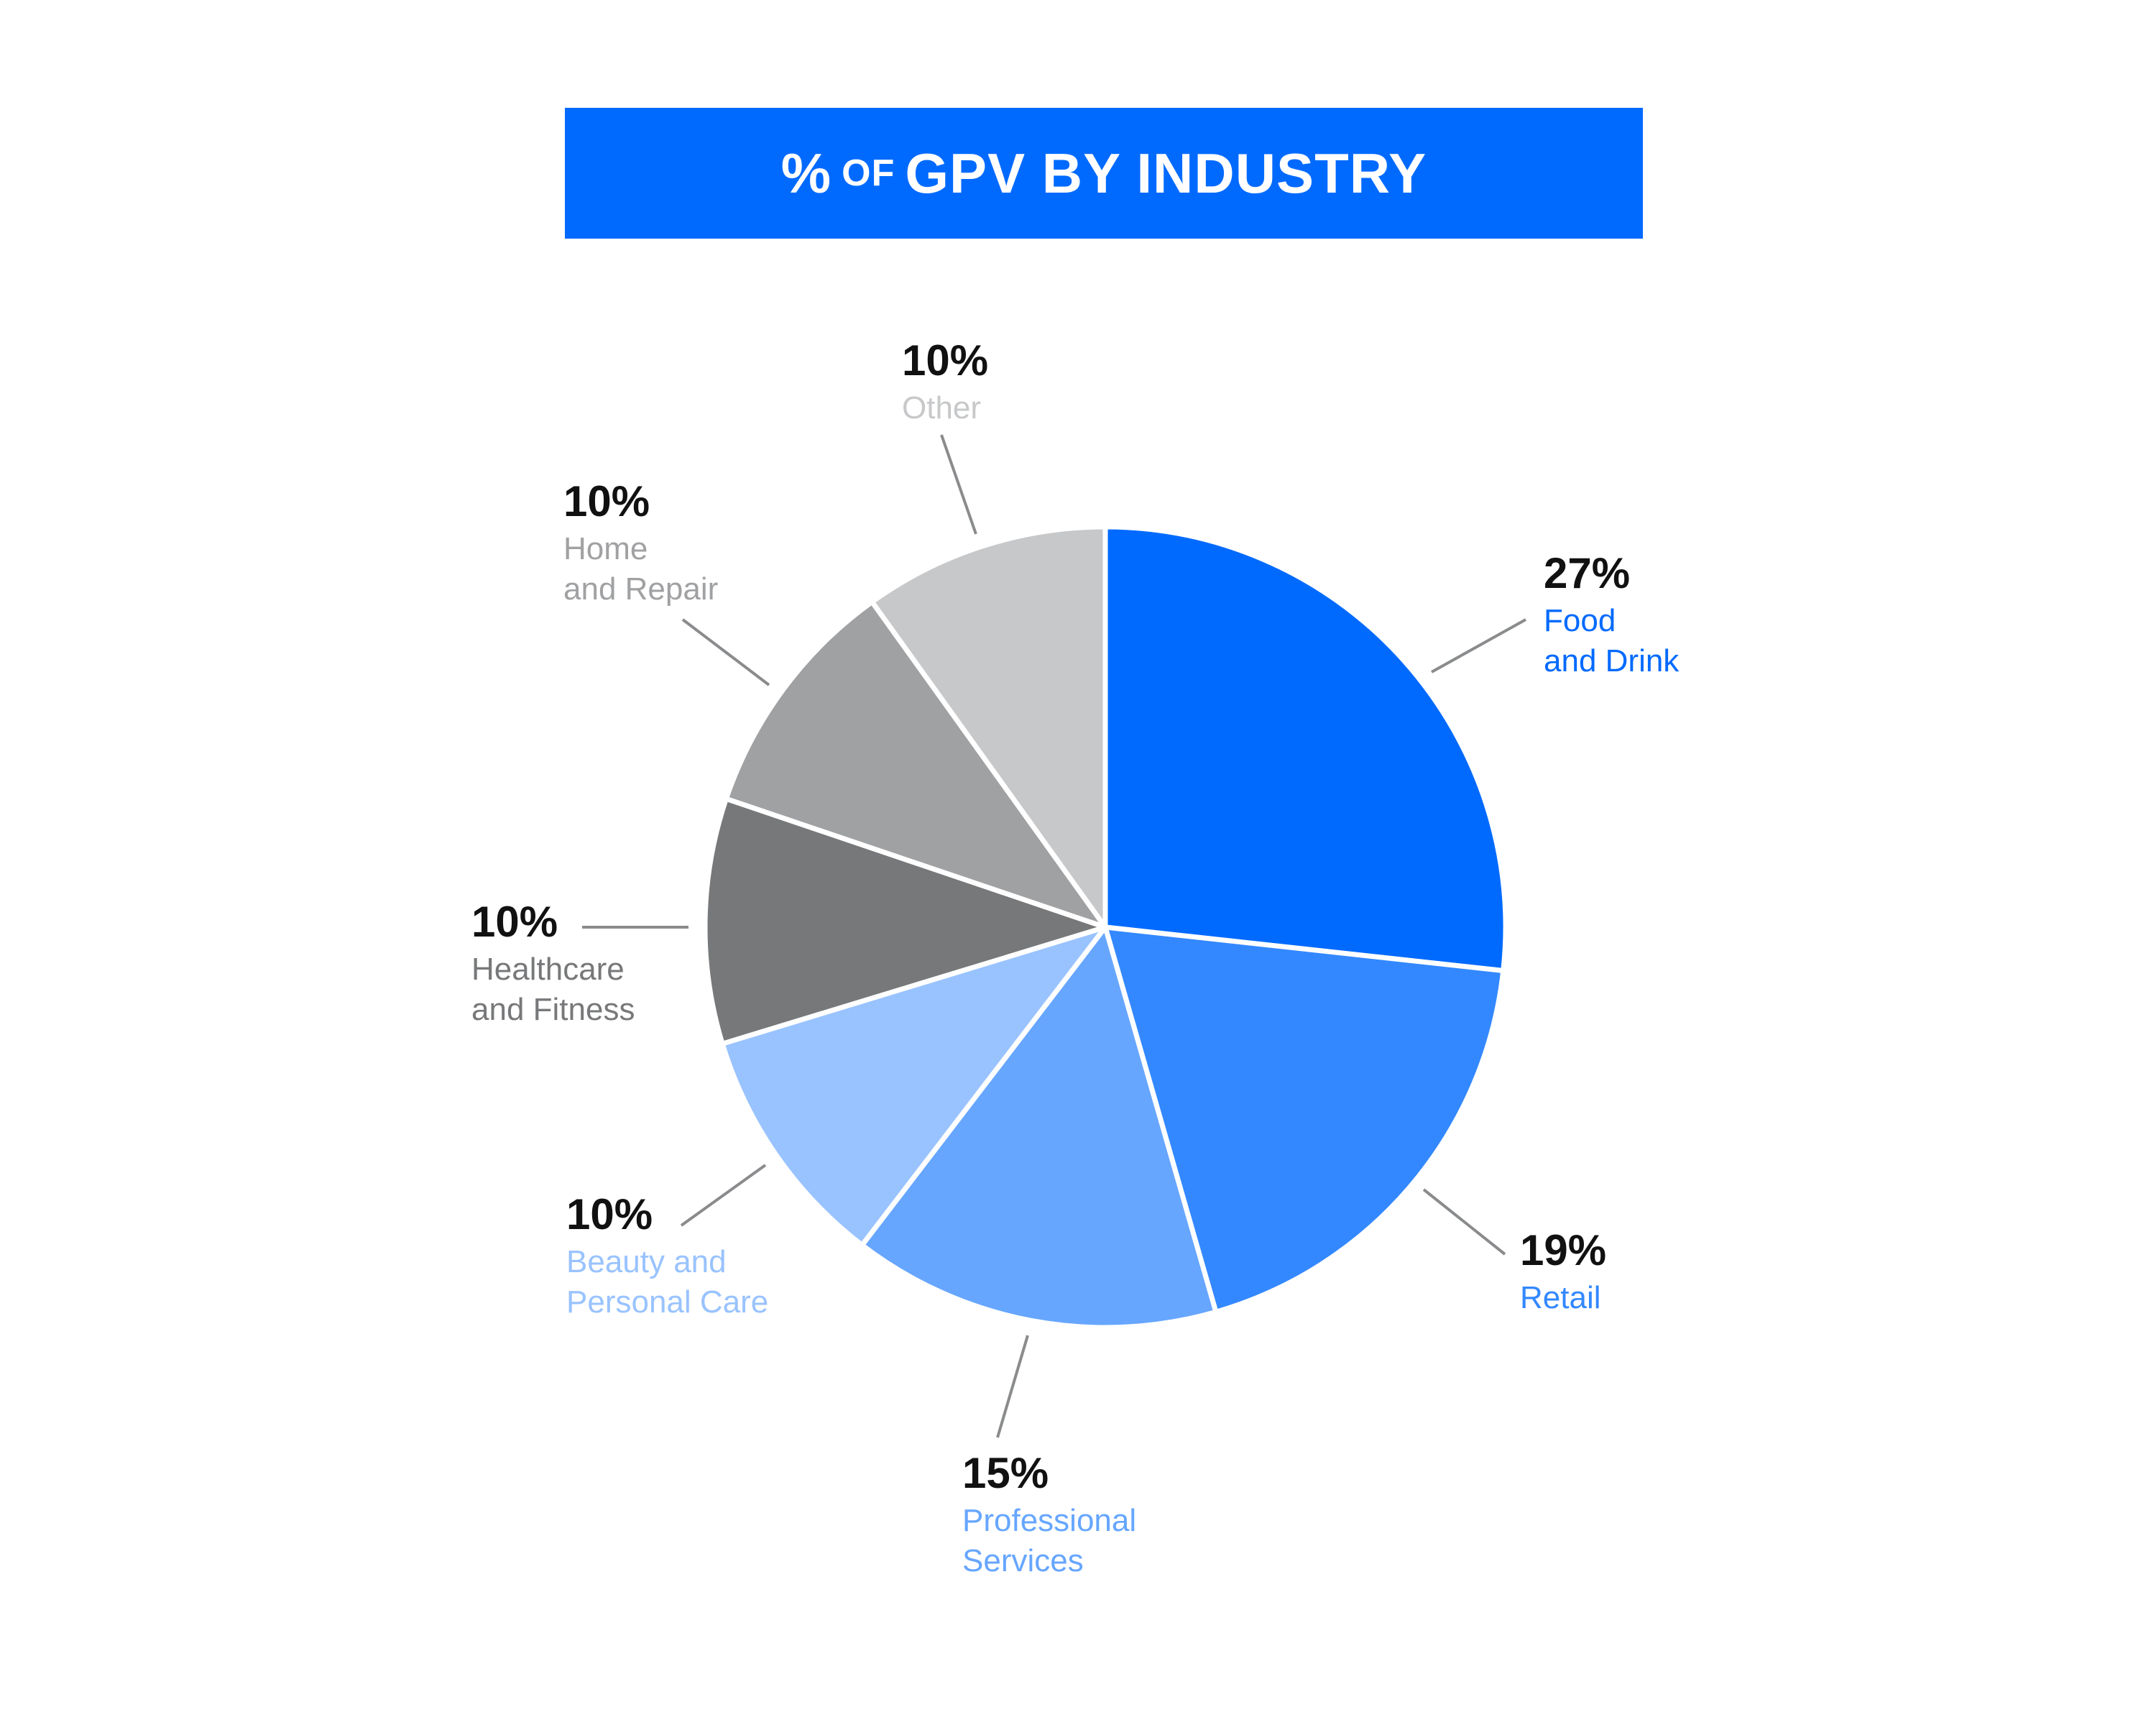 The image size is (2156, 1725). I want to click on slice-category: Other, so click(942, 408).